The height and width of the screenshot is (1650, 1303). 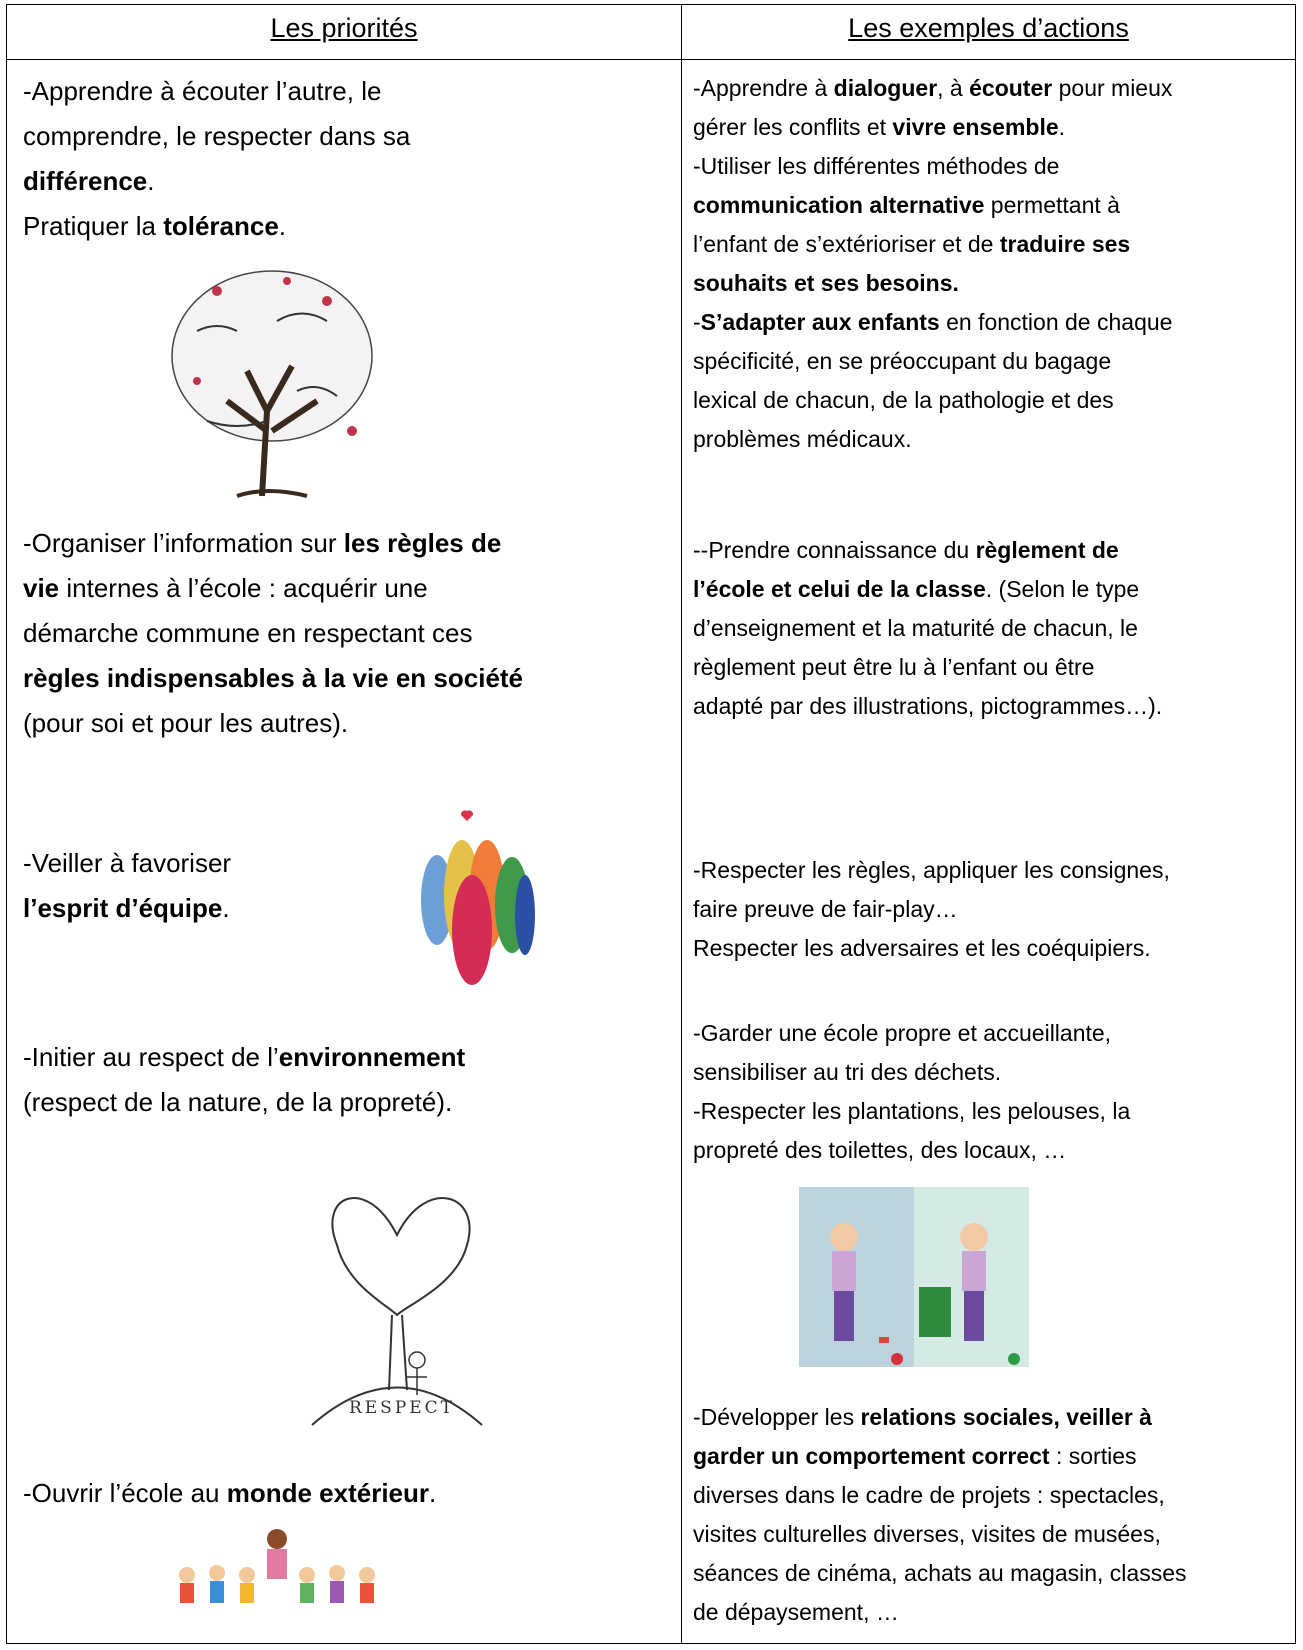 What do you see at coordinates (238, 1102) in the screenshot?
I see `text: (respect de la nature, de la propreté).` at bounding box center [238, 1102].